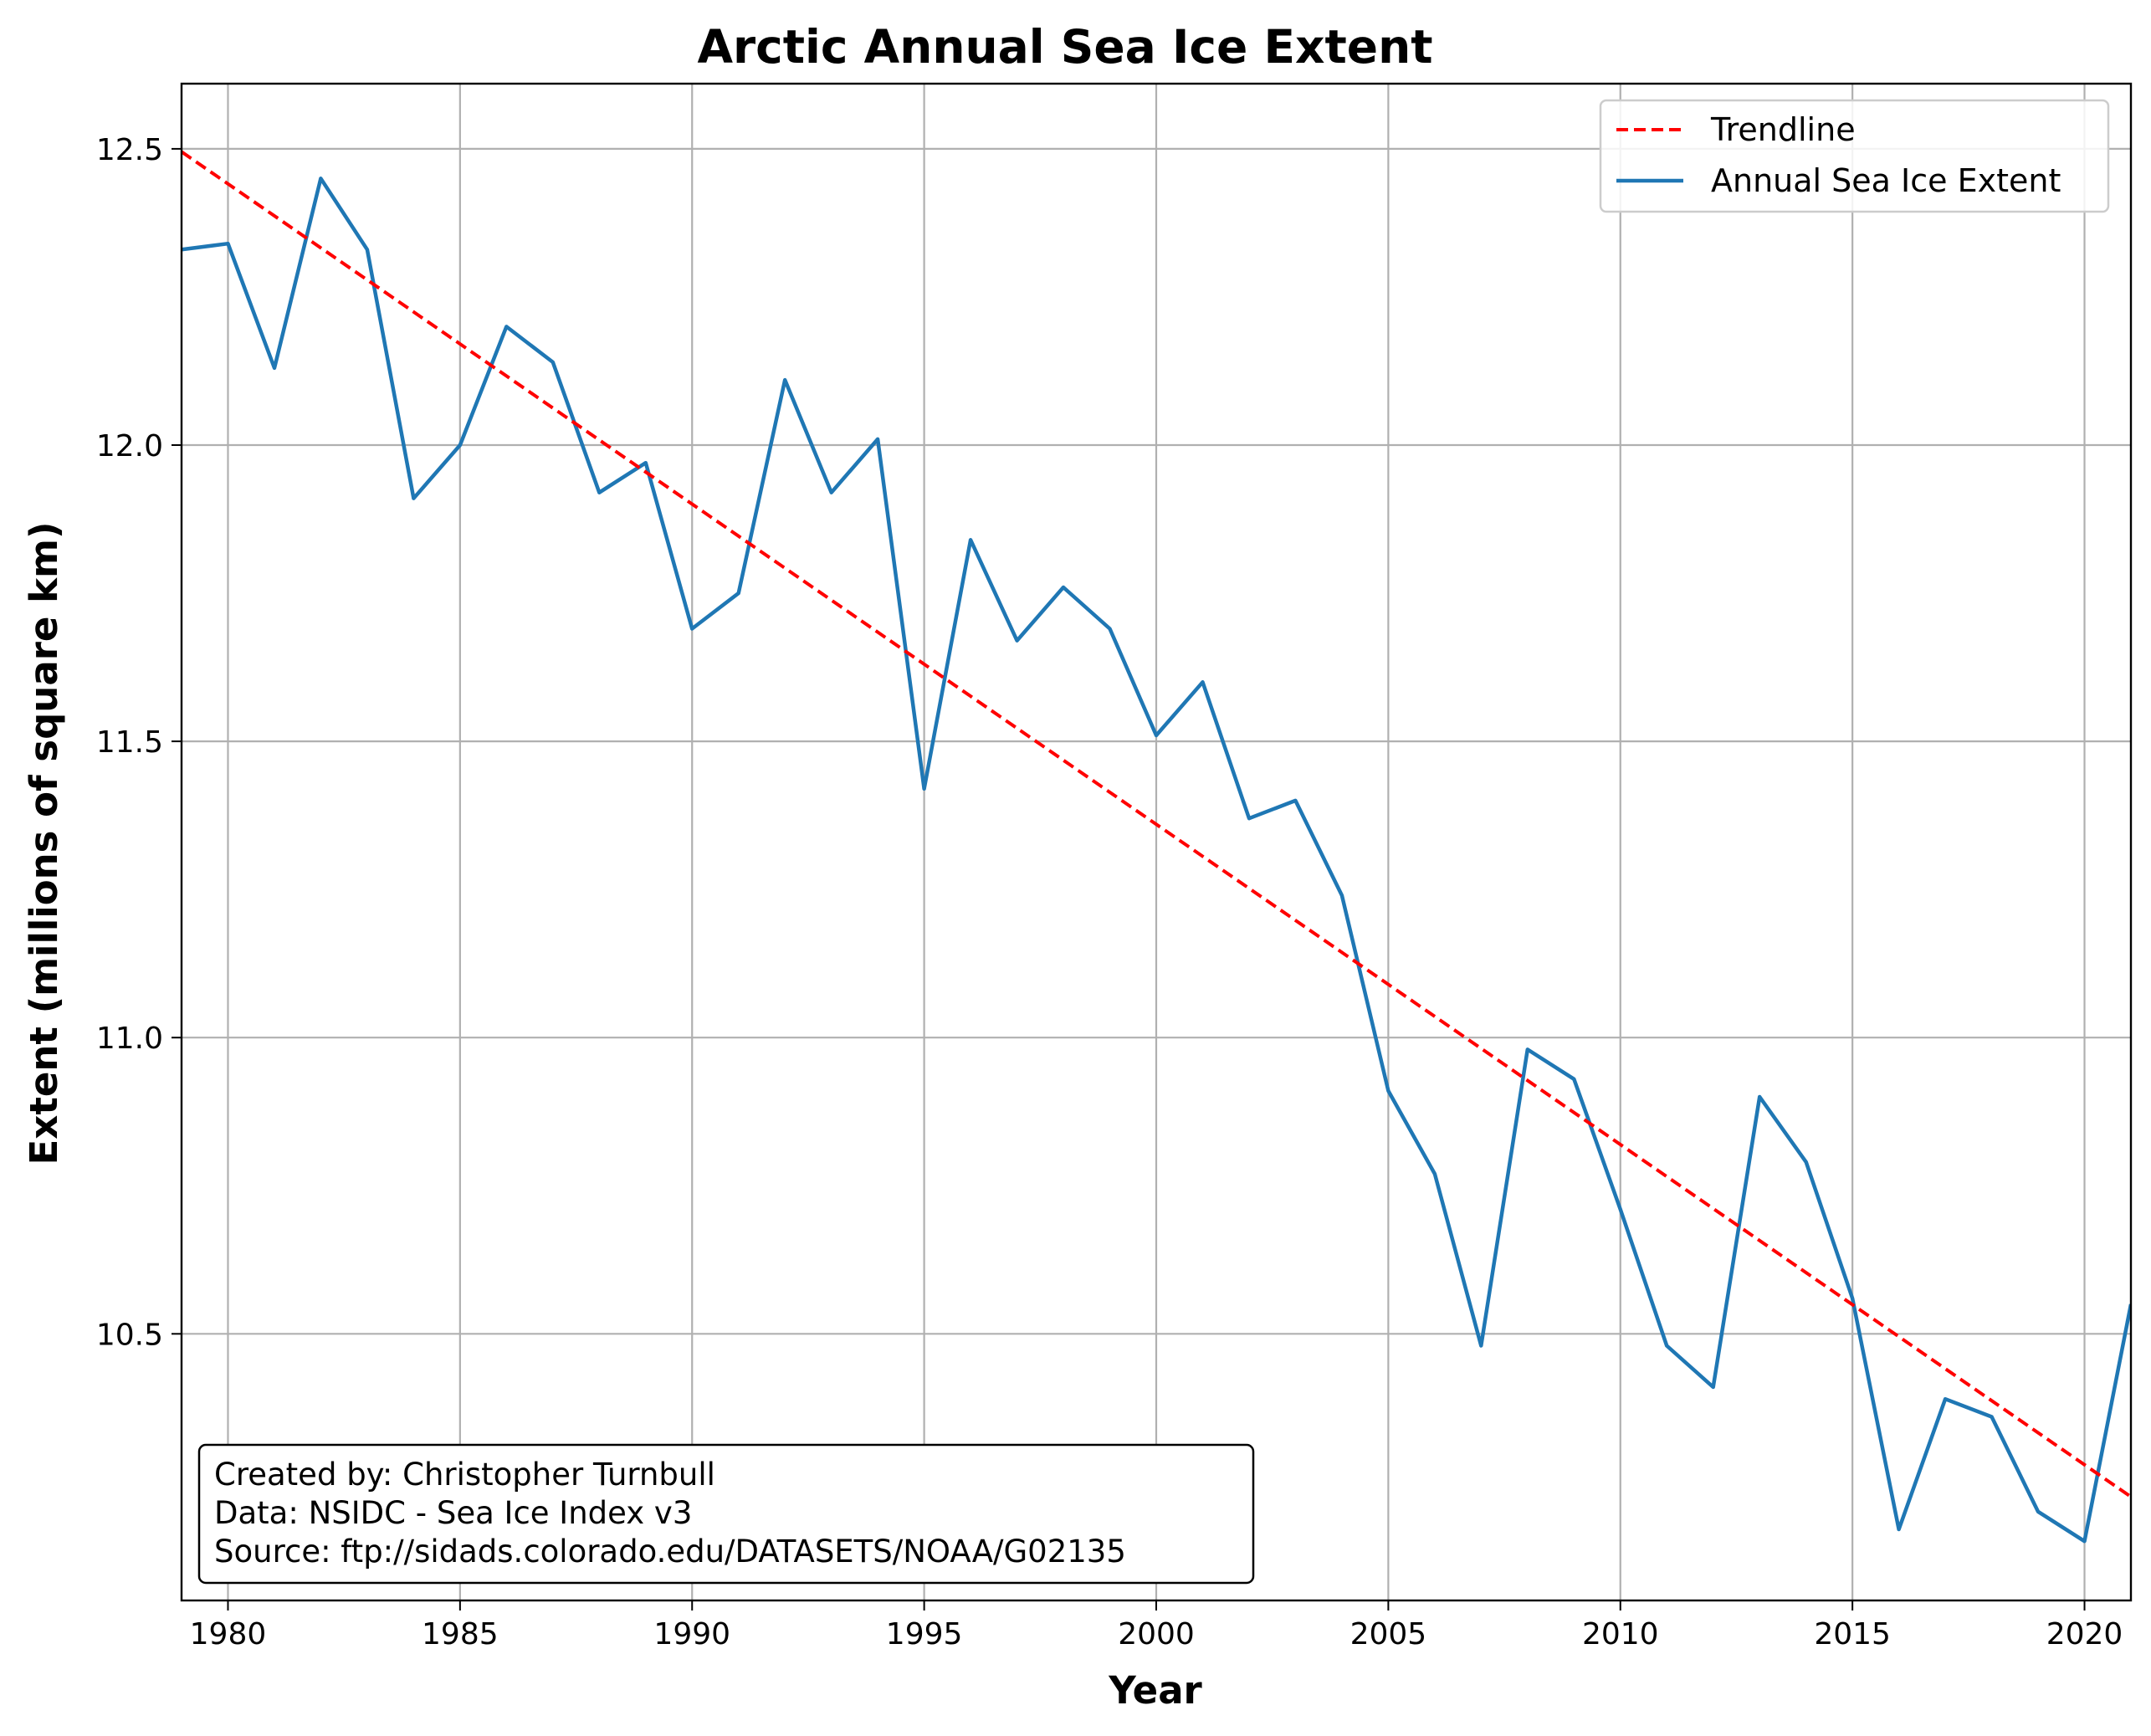 This screenshot has width=2151, height=1736. What do you see at coordinates (1156, 1634) in the screenshot?
I see `x-tick-label-2000: 2000` at bounding box center [1156, 1634].